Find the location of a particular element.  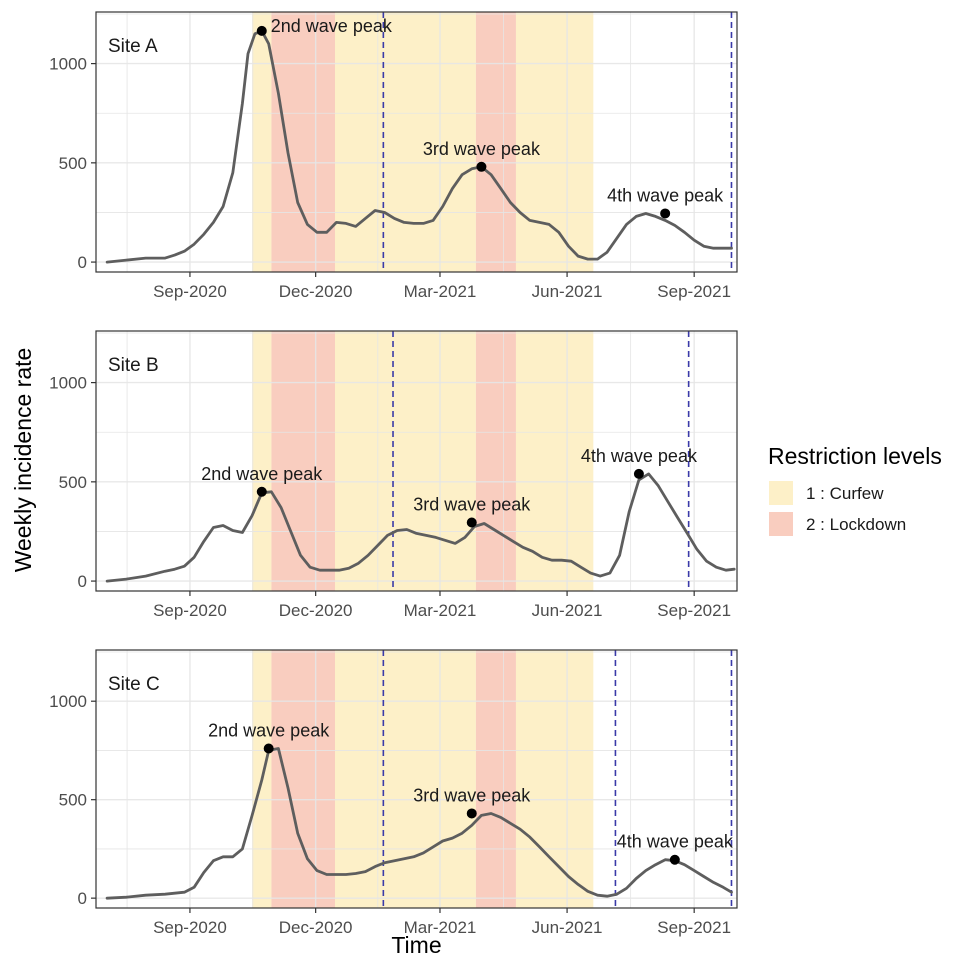

panel-title: Site C is located at coordinates (134, 684).